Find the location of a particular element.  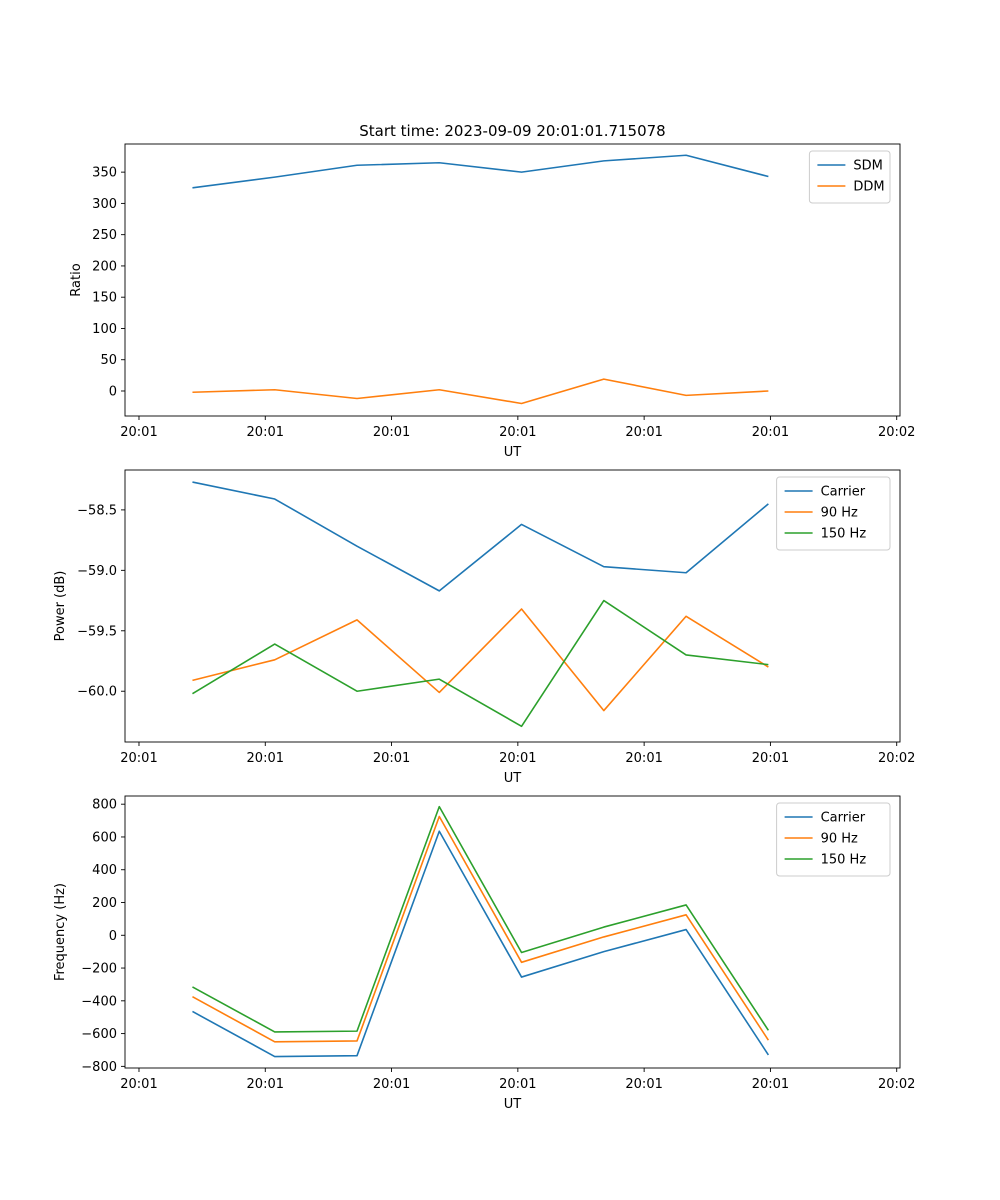

y-tick-label-8: 350 is located at coordinates (104, 173).